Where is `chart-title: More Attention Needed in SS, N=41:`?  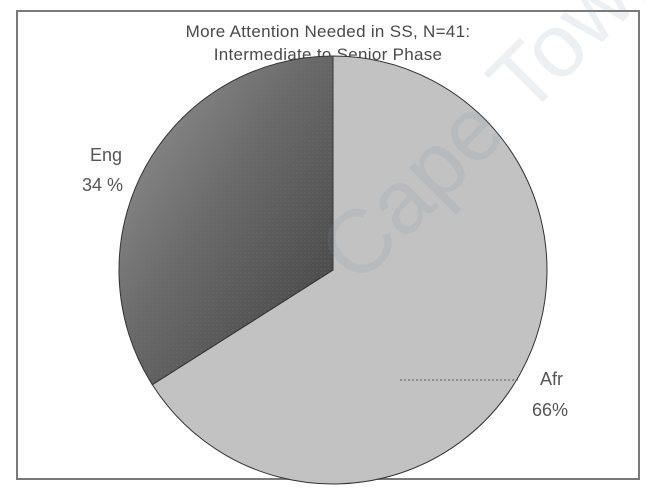 chart-title: More Attention Needed in SS, N=41: is located at coordinates (328, 31).